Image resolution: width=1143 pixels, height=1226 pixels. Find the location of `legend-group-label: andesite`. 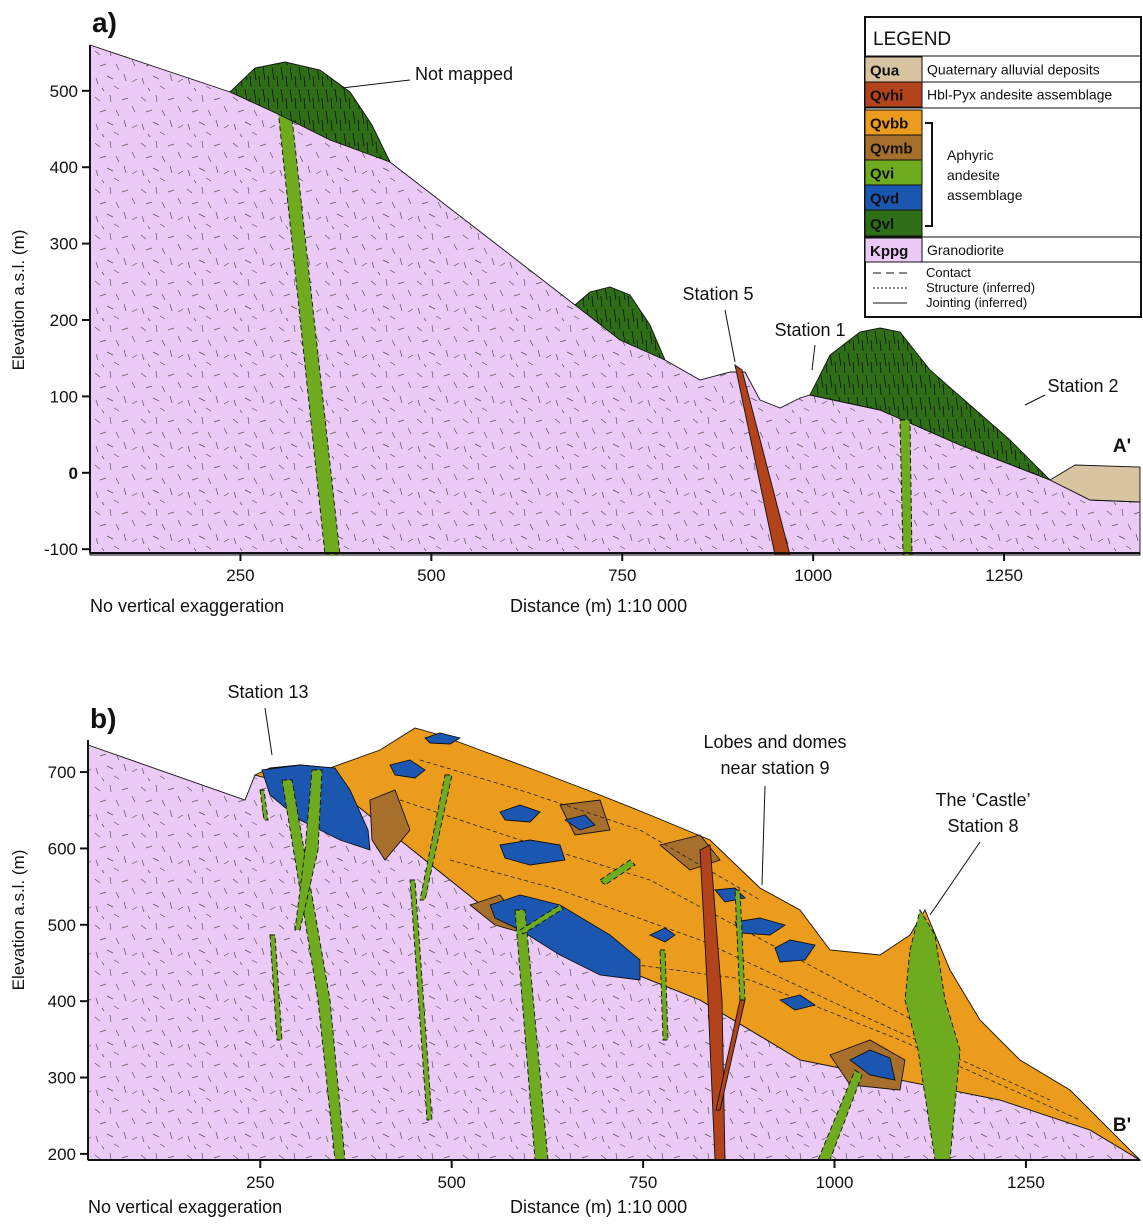

legend-group-label: andesite is located at coordinates (973, 175).